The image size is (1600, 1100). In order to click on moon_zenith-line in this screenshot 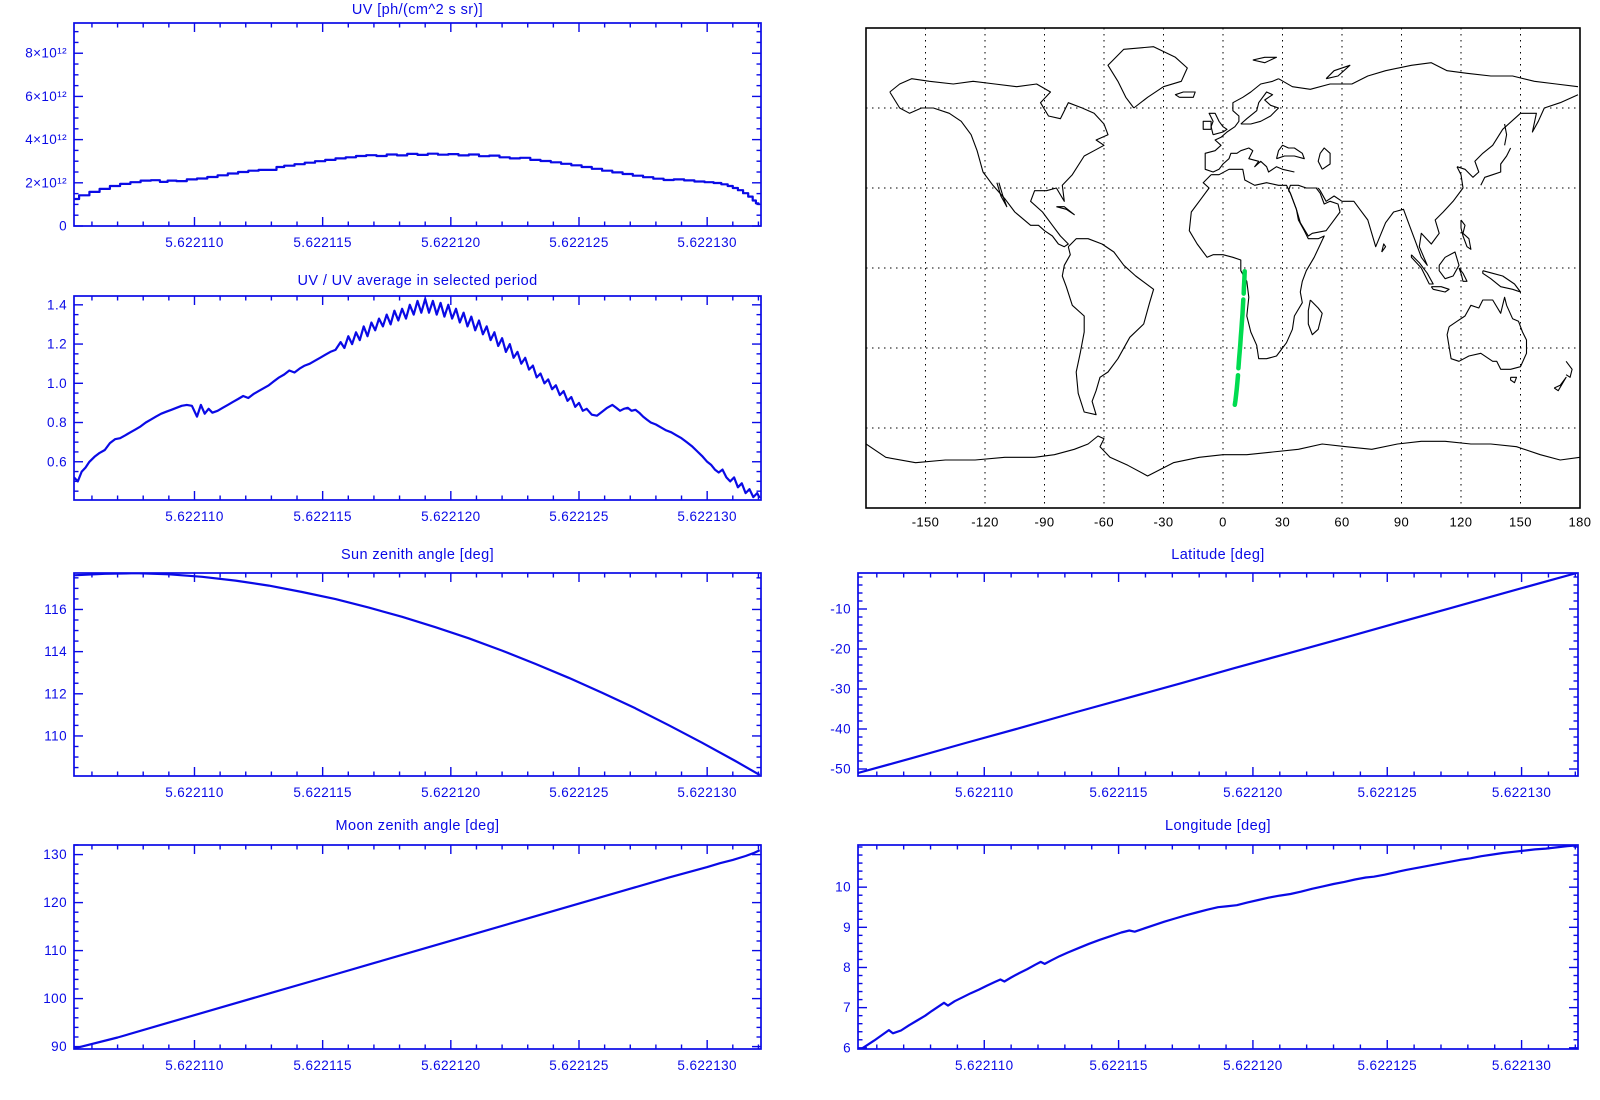, I will do `click(417, 949)`.